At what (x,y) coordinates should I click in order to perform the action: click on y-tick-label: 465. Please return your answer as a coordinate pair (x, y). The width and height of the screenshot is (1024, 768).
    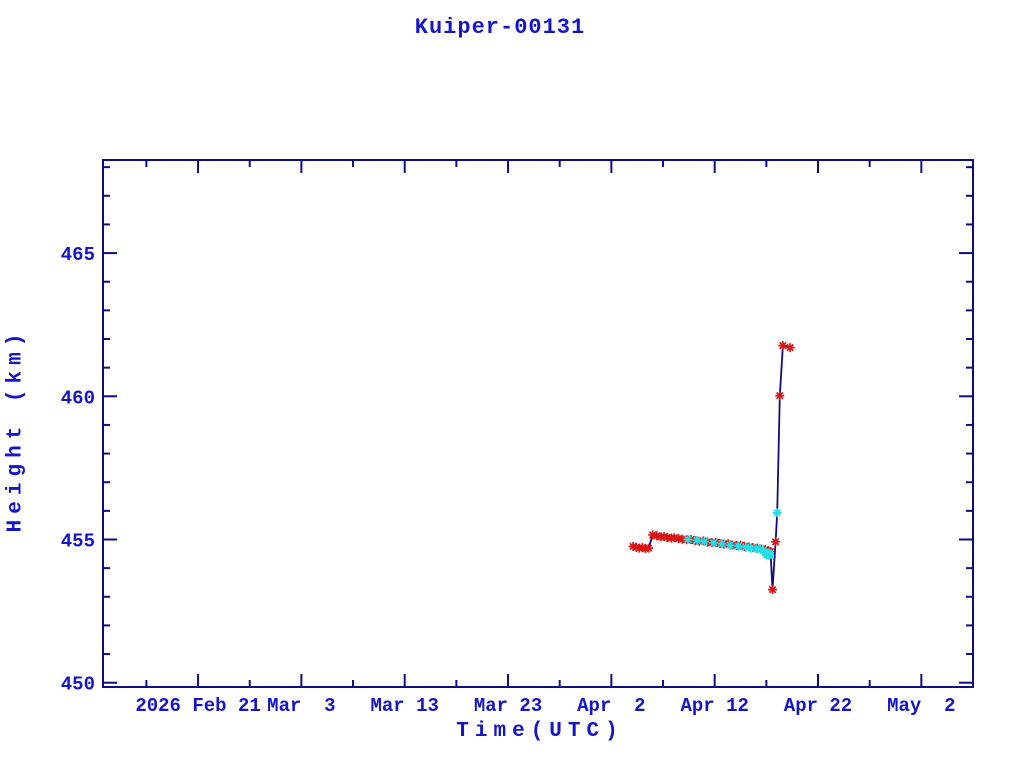
    Looking at the image, I should click on (78, 255).